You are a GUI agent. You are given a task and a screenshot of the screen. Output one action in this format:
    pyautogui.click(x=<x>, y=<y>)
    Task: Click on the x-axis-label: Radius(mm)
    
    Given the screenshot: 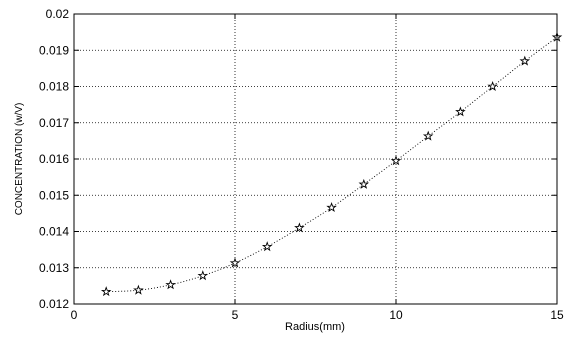 What is the action you would take?
    pyautogui.click(x=315, y=327)
    